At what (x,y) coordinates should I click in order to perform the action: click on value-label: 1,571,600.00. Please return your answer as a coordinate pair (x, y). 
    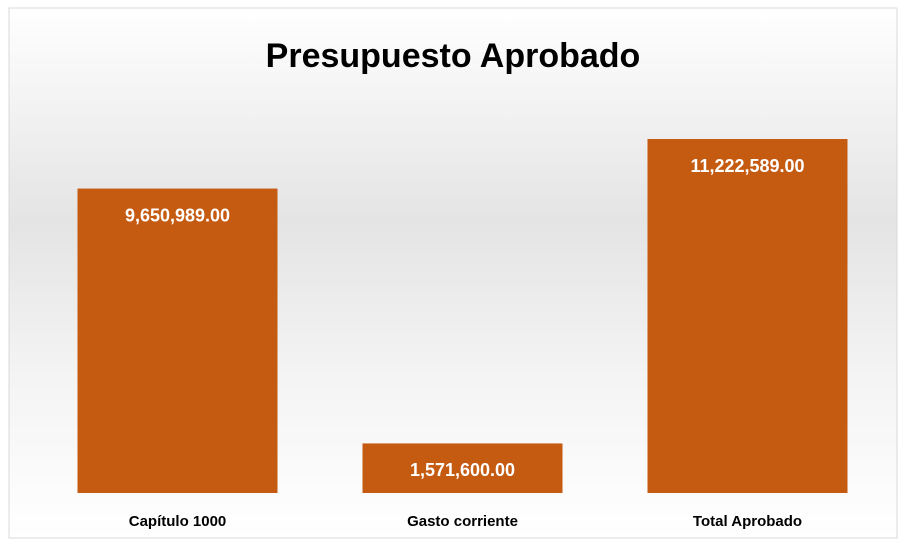
    Looking at the image, I should click on (462, 470).